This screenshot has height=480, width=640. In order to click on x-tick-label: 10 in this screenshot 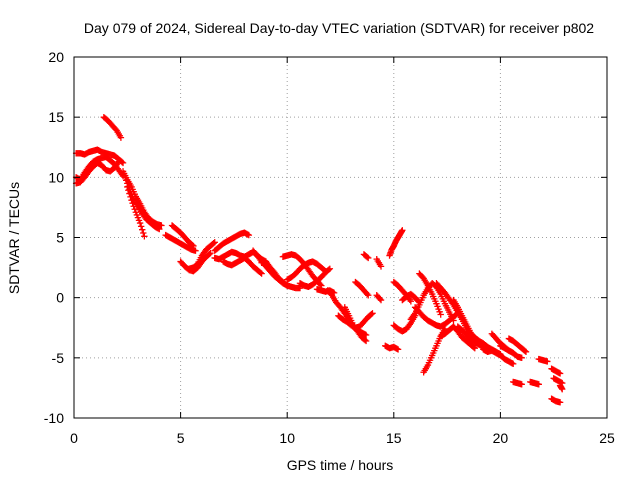, I will do `click(287, 438)`.